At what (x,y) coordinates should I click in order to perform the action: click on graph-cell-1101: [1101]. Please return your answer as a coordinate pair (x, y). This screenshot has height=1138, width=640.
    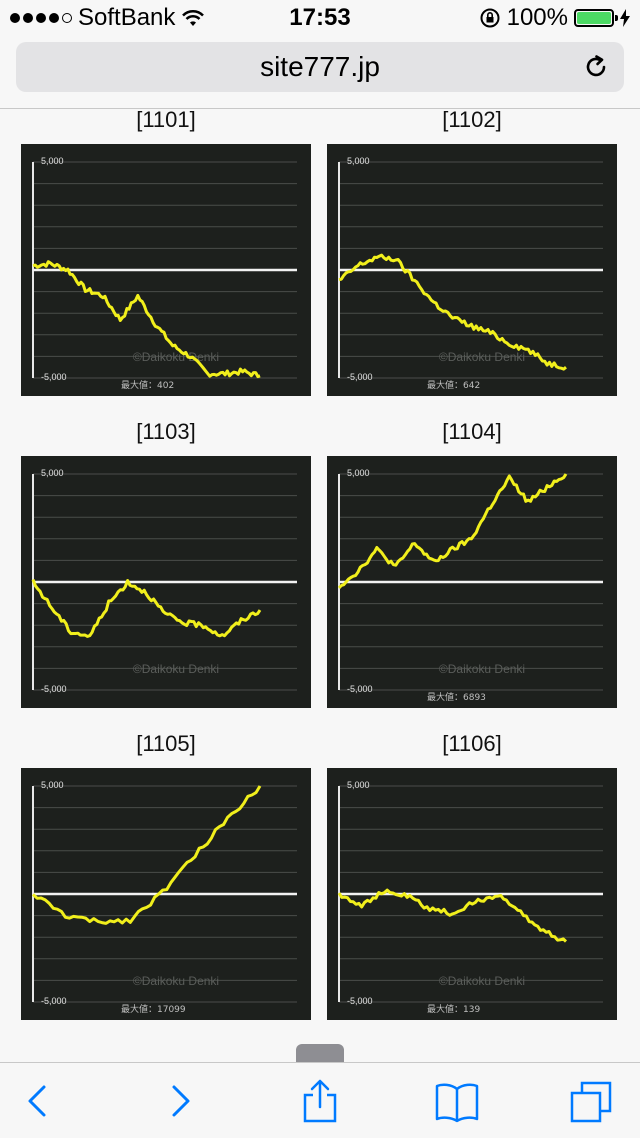
    Looking at the image, I should click on (166, 121).